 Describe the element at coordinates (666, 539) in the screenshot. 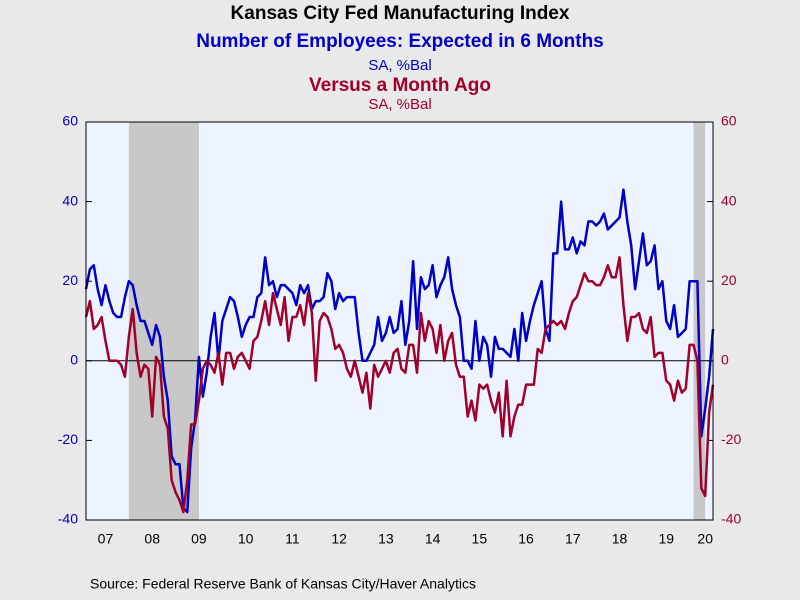

I see `x-tick-label: 19` at that location.